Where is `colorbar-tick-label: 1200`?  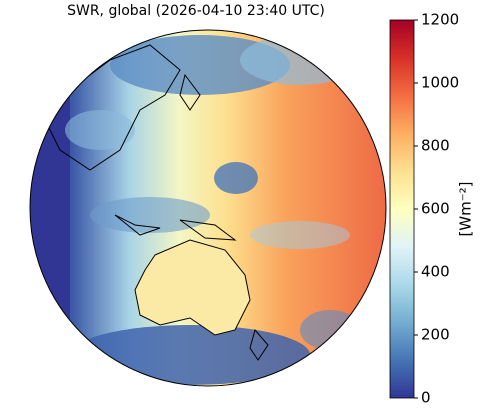
colorbar-tick-label: 1200 is located at coordinates (440, 20).